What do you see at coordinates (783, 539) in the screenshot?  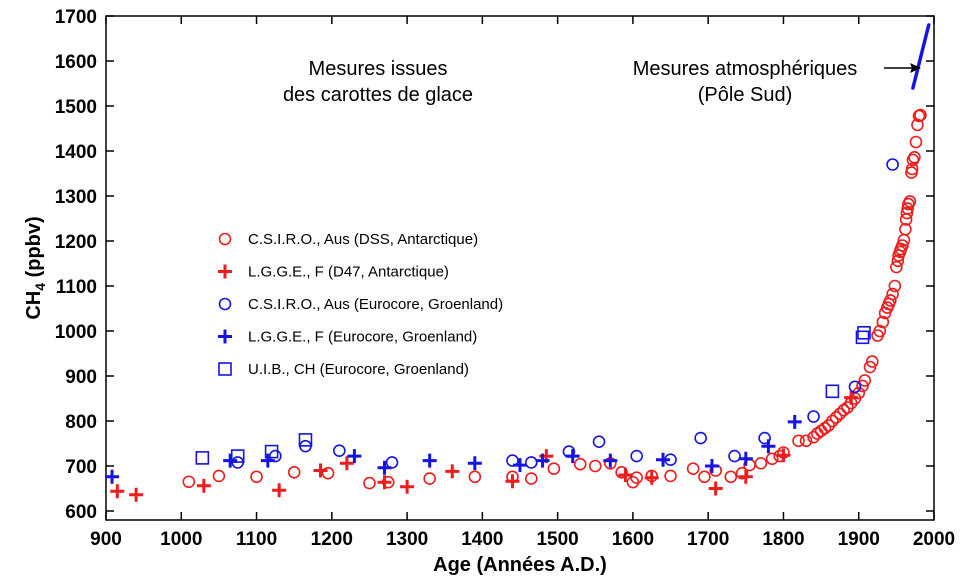 I see `x-tick-label: 1800` at bounding box center [783, 539].